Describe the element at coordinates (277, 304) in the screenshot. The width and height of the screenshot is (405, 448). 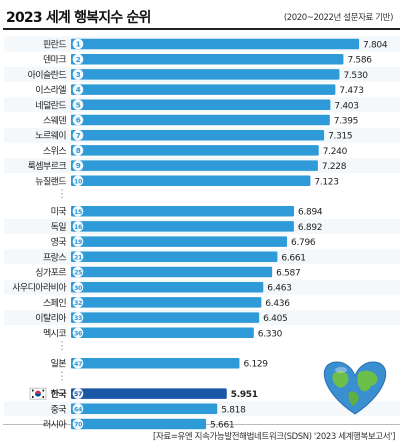
I see `value-label: 6.436` at that location.